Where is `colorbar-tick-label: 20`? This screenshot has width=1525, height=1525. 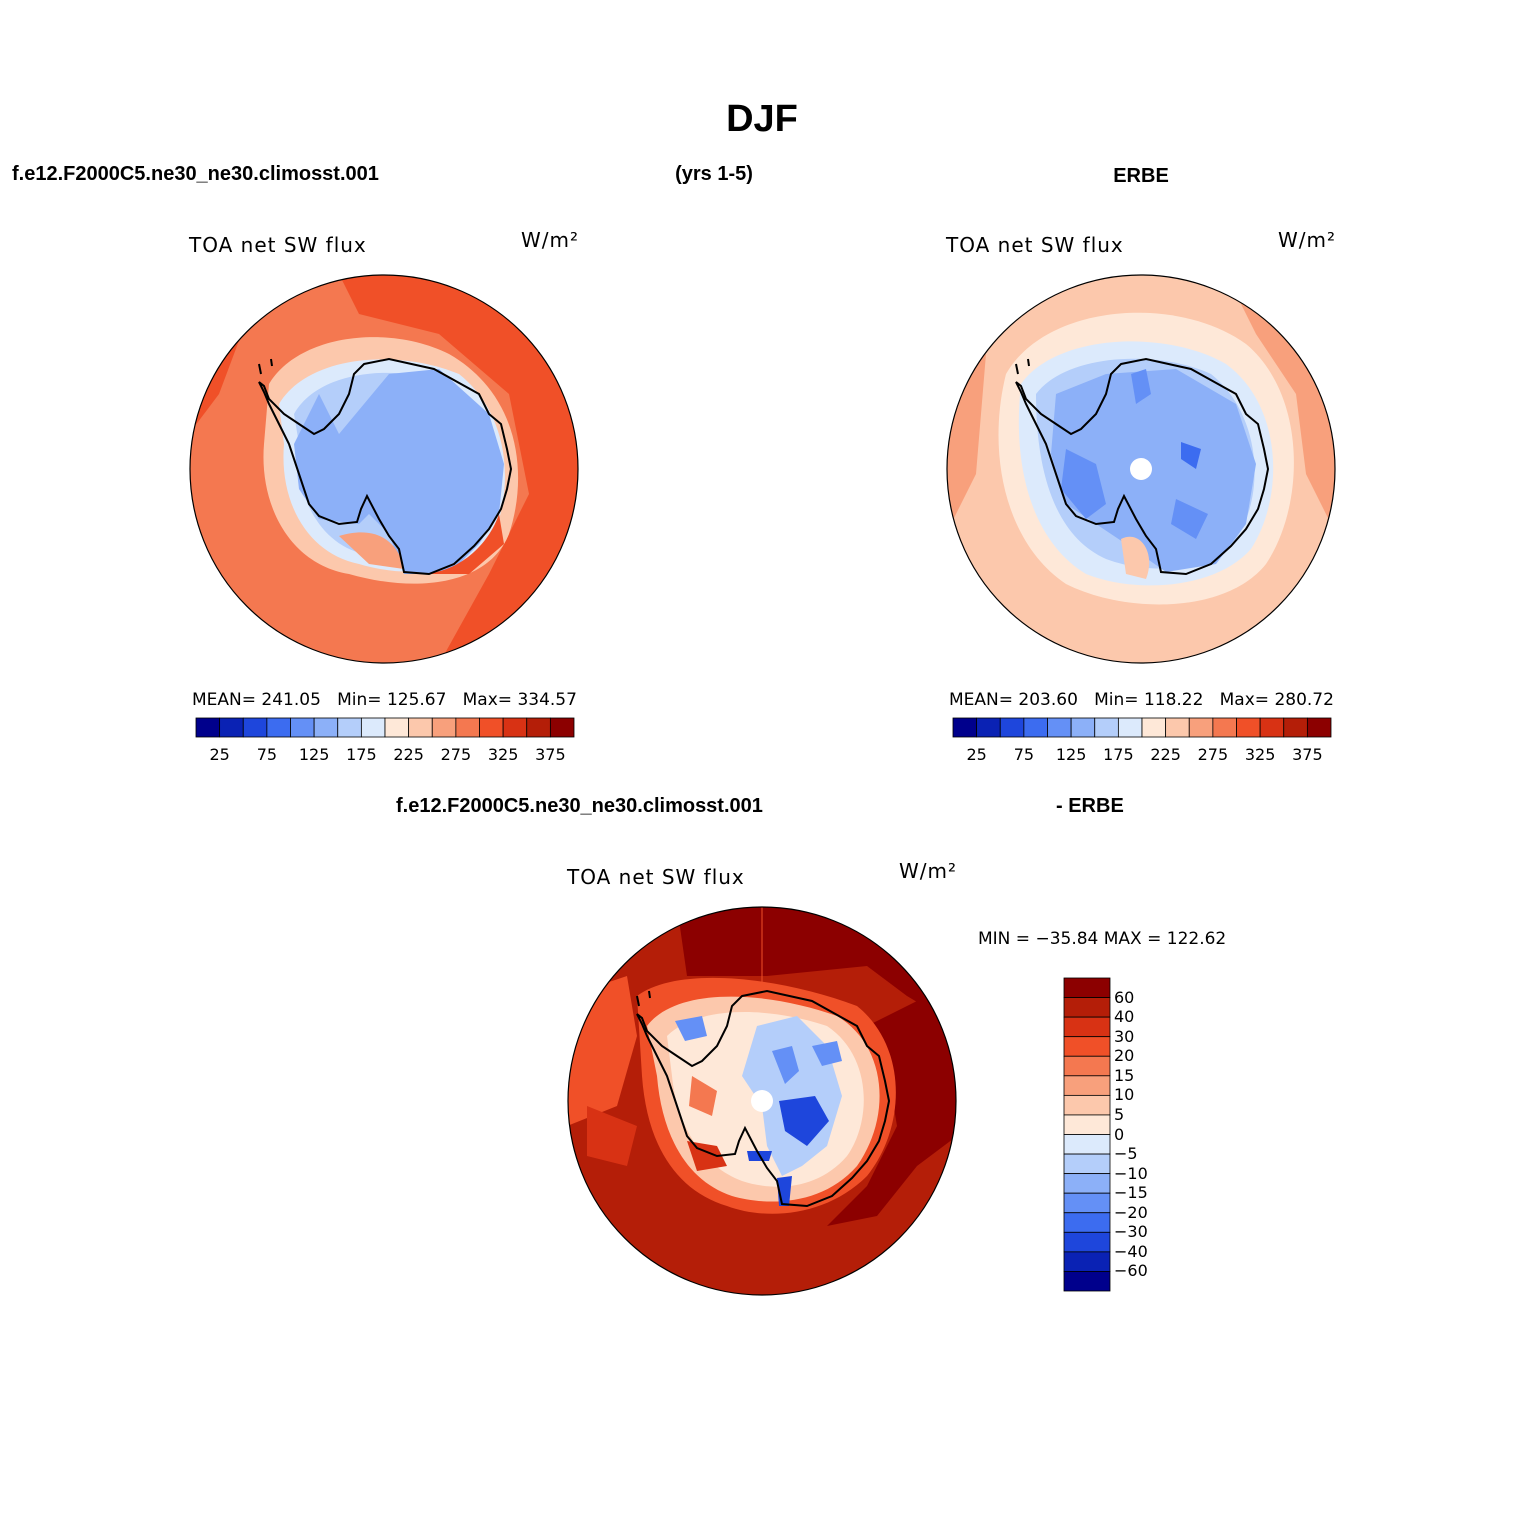
colorbar-tick-label: 20 is located at coordinates (1124, 1056).